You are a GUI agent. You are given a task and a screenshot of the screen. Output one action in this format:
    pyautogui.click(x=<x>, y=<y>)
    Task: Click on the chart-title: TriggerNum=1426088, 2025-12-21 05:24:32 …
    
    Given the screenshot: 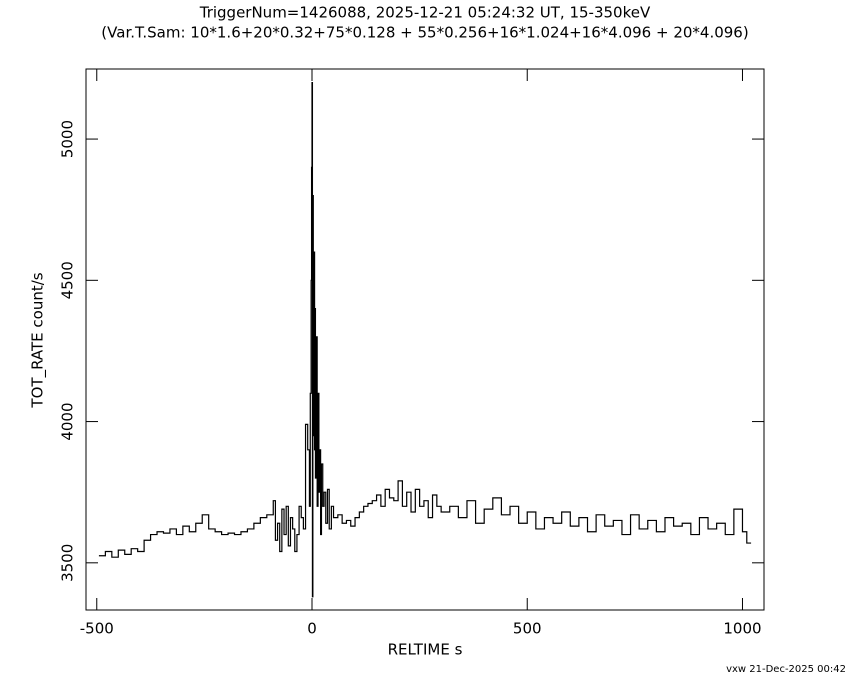 What is the action you would take?
    pyautogui.click(x=425, y=13)
    